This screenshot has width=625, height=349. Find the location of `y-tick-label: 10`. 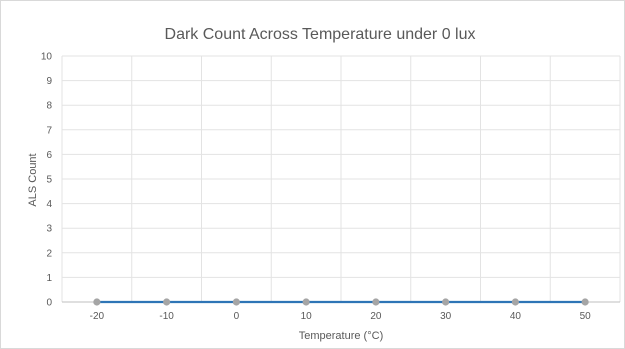

y-tick-label: 10 is located at coordinates (47, 57).